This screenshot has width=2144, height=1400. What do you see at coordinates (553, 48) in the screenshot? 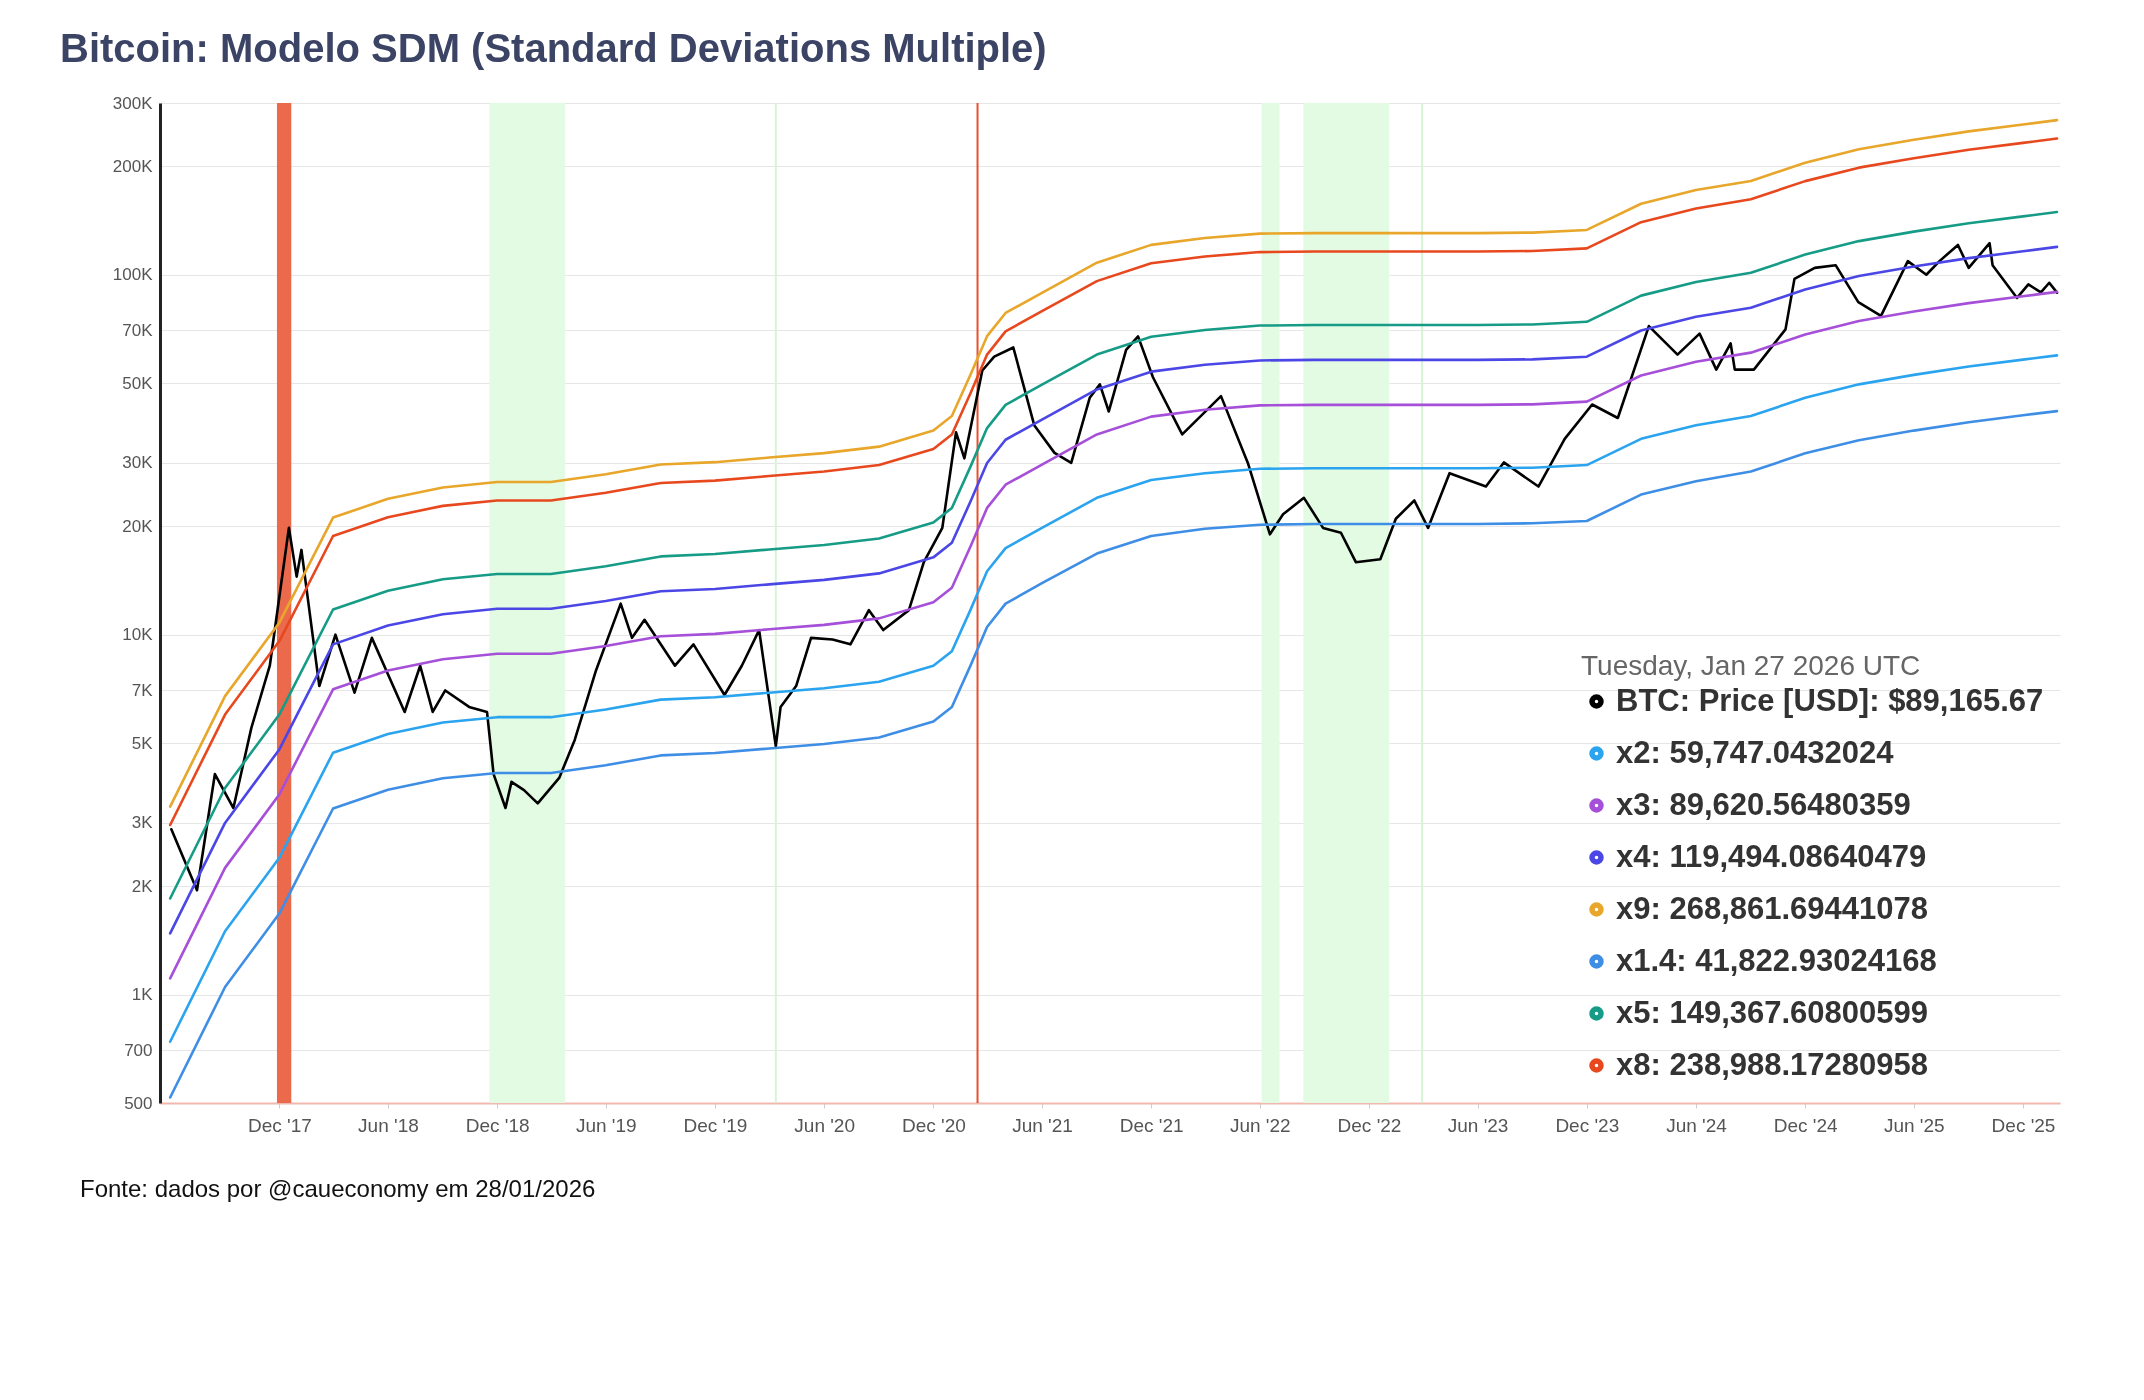
I see `chart-title: Bitcoin: Modelo SDM (Standard Deviations Multiple)` at bounding box center [553, 48].